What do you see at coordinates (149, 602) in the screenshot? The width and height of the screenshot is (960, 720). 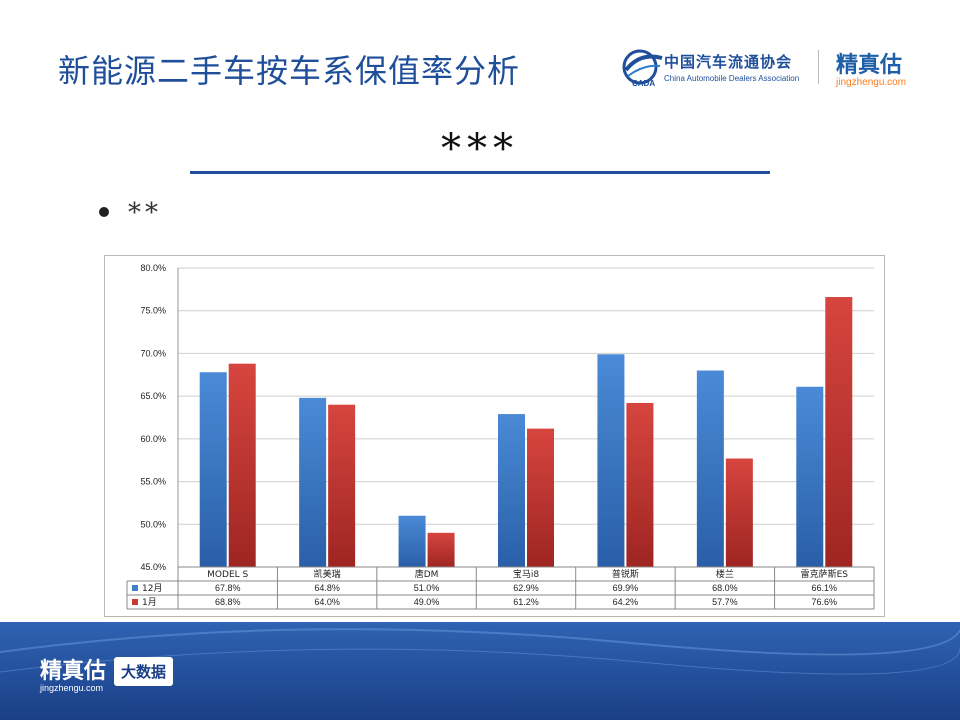 I see `legend-label: 1月` at bounding box center [149, 602].